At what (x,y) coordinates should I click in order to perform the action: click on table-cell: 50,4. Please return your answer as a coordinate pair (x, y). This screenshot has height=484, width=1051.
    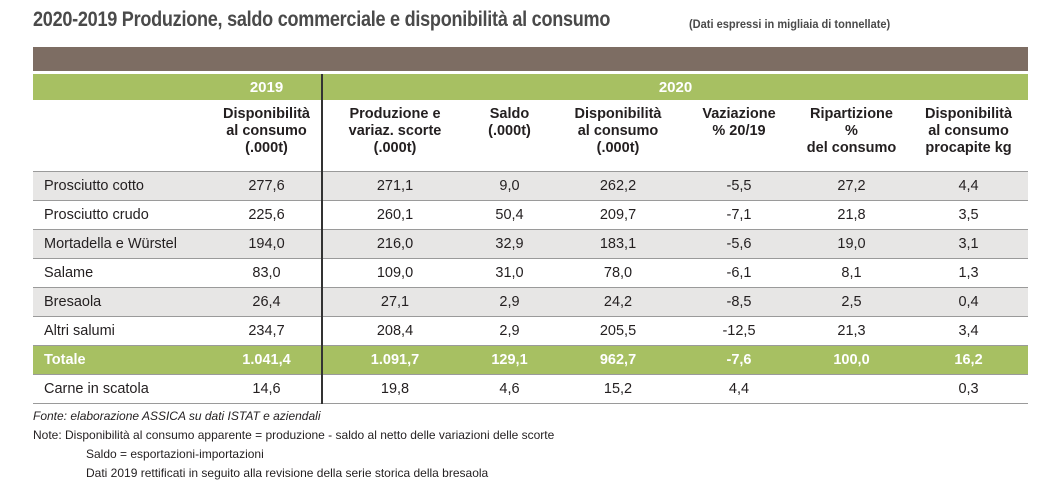
    Looking at the image, I should click on (509, 215).